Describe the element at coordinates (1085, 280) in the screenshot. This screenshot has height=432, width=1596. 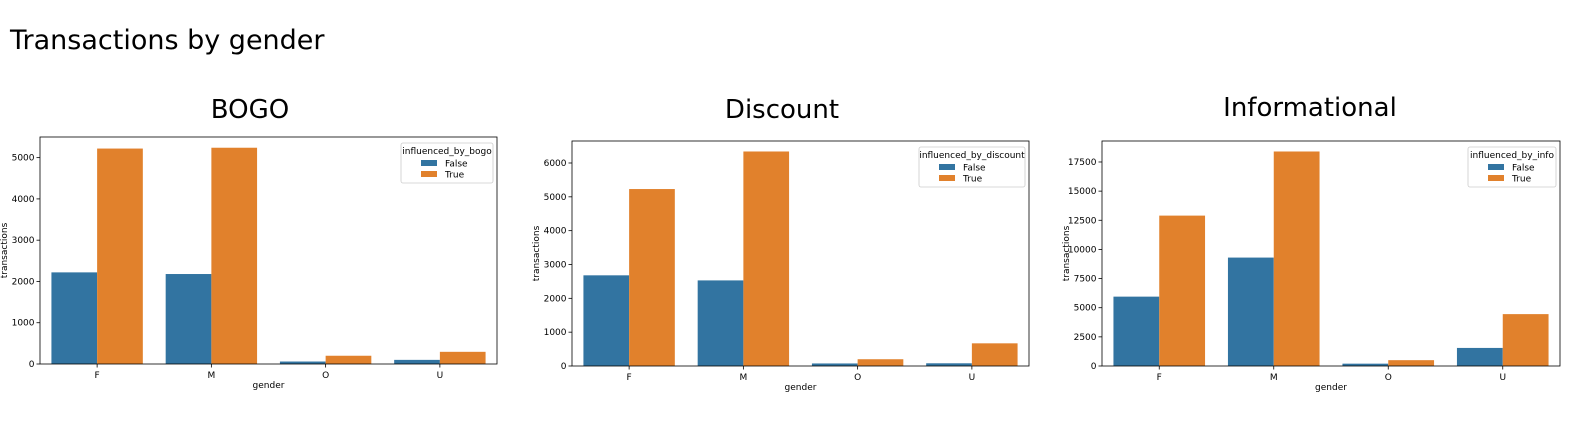
I see `y-tick-label: 7500` at that location.